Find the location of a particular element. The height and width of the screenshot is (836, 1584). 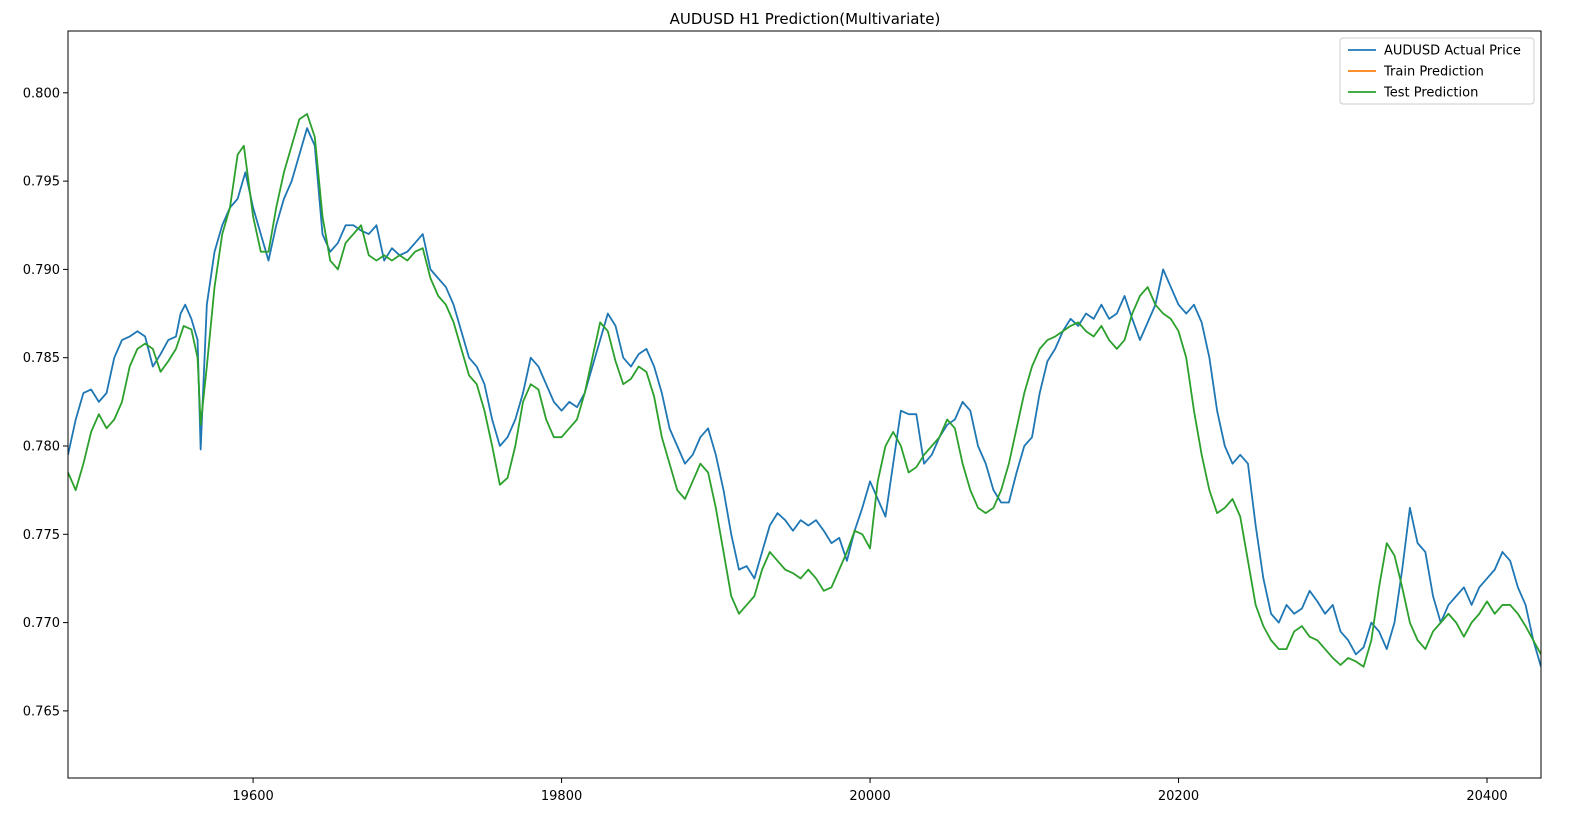

x-tick-label: 20400 is located at coordinates (1486, 796).